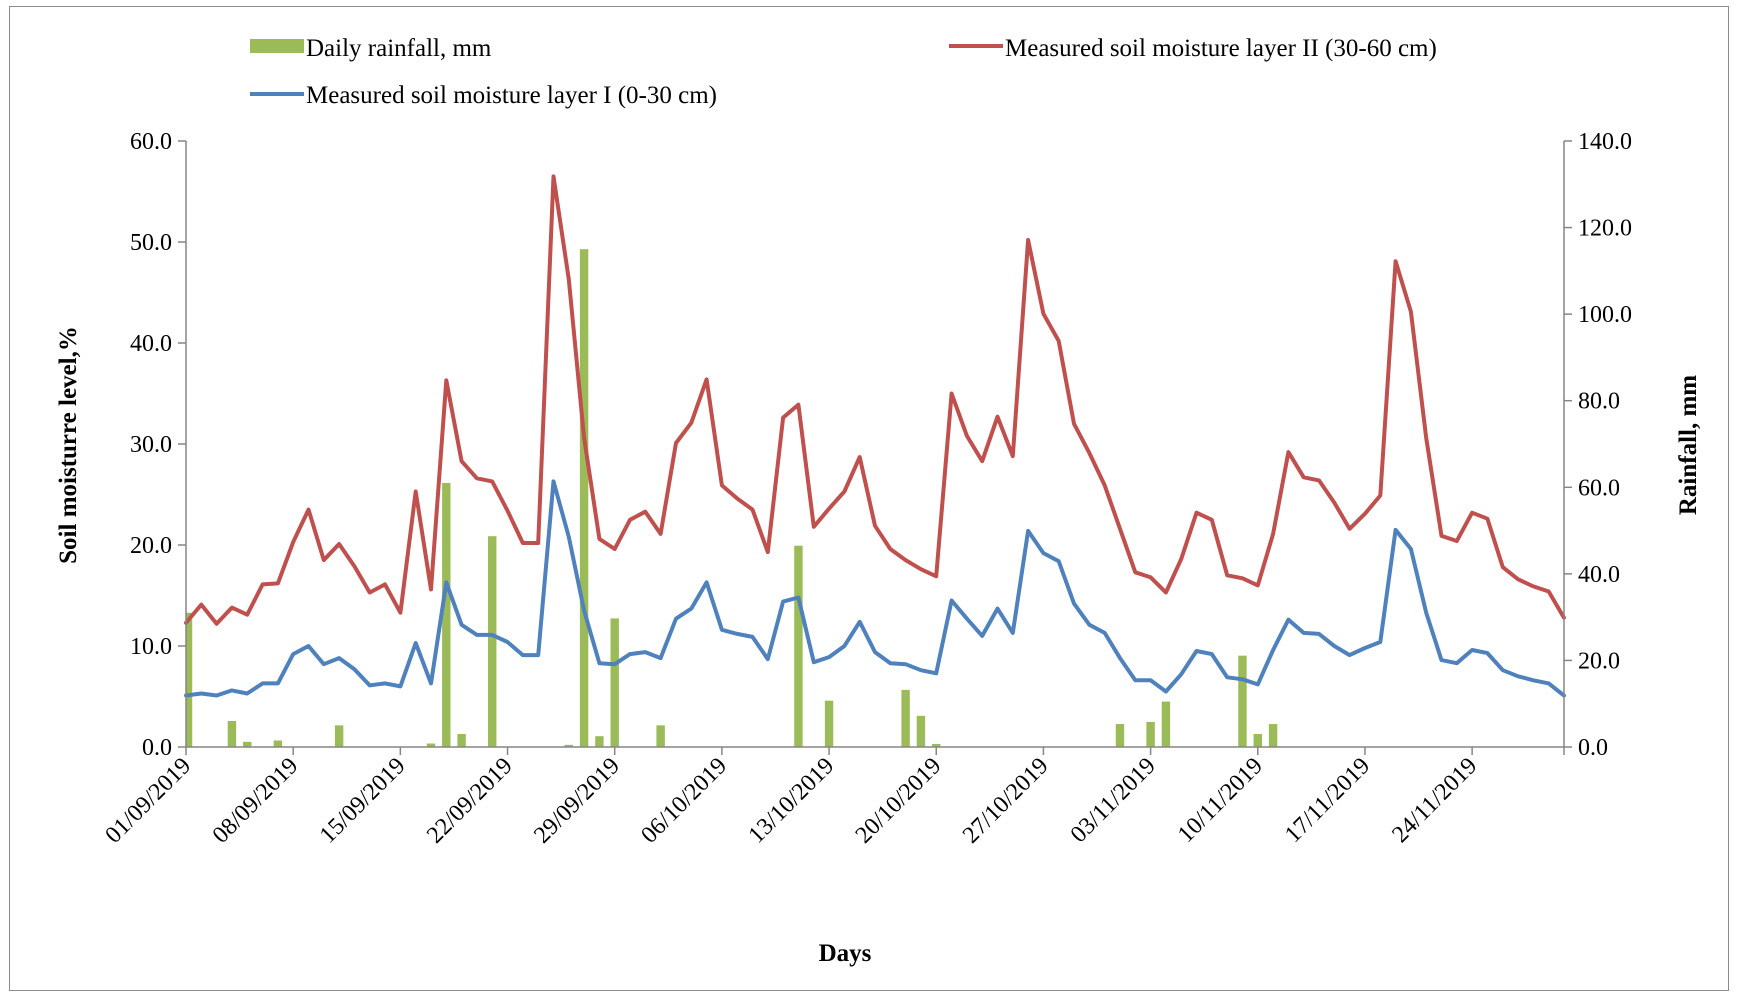 The height and width of the screenshot is (998, 1738). Describe the element at coordinates (149, 801) in the screenshot. I see `x-tick-label: 01/09/2019` at that location.